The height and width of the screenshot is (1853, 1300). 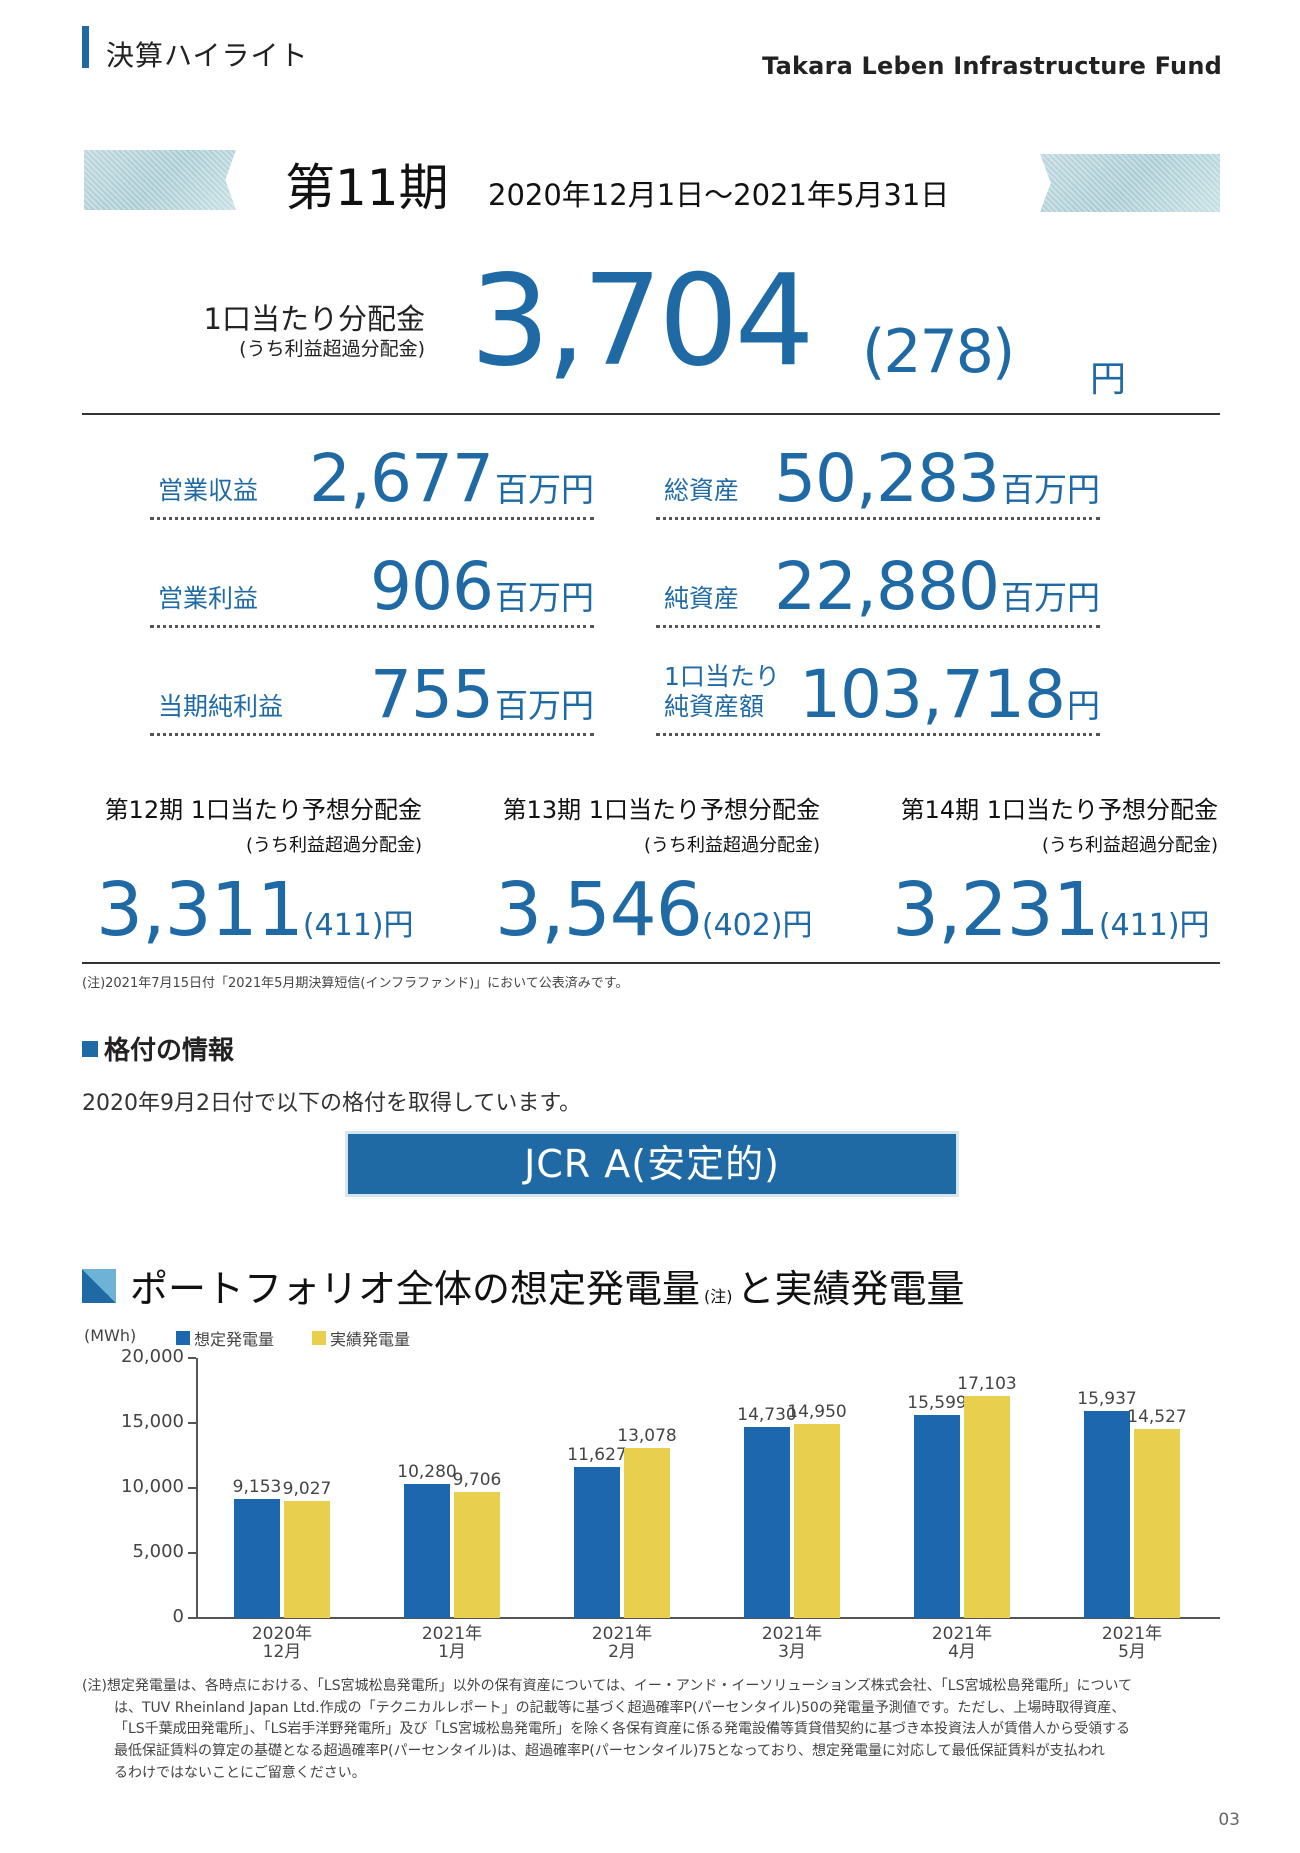 I want to click on metric-operating-income: 営業利益 906百万円, so click(x=372, y=578).